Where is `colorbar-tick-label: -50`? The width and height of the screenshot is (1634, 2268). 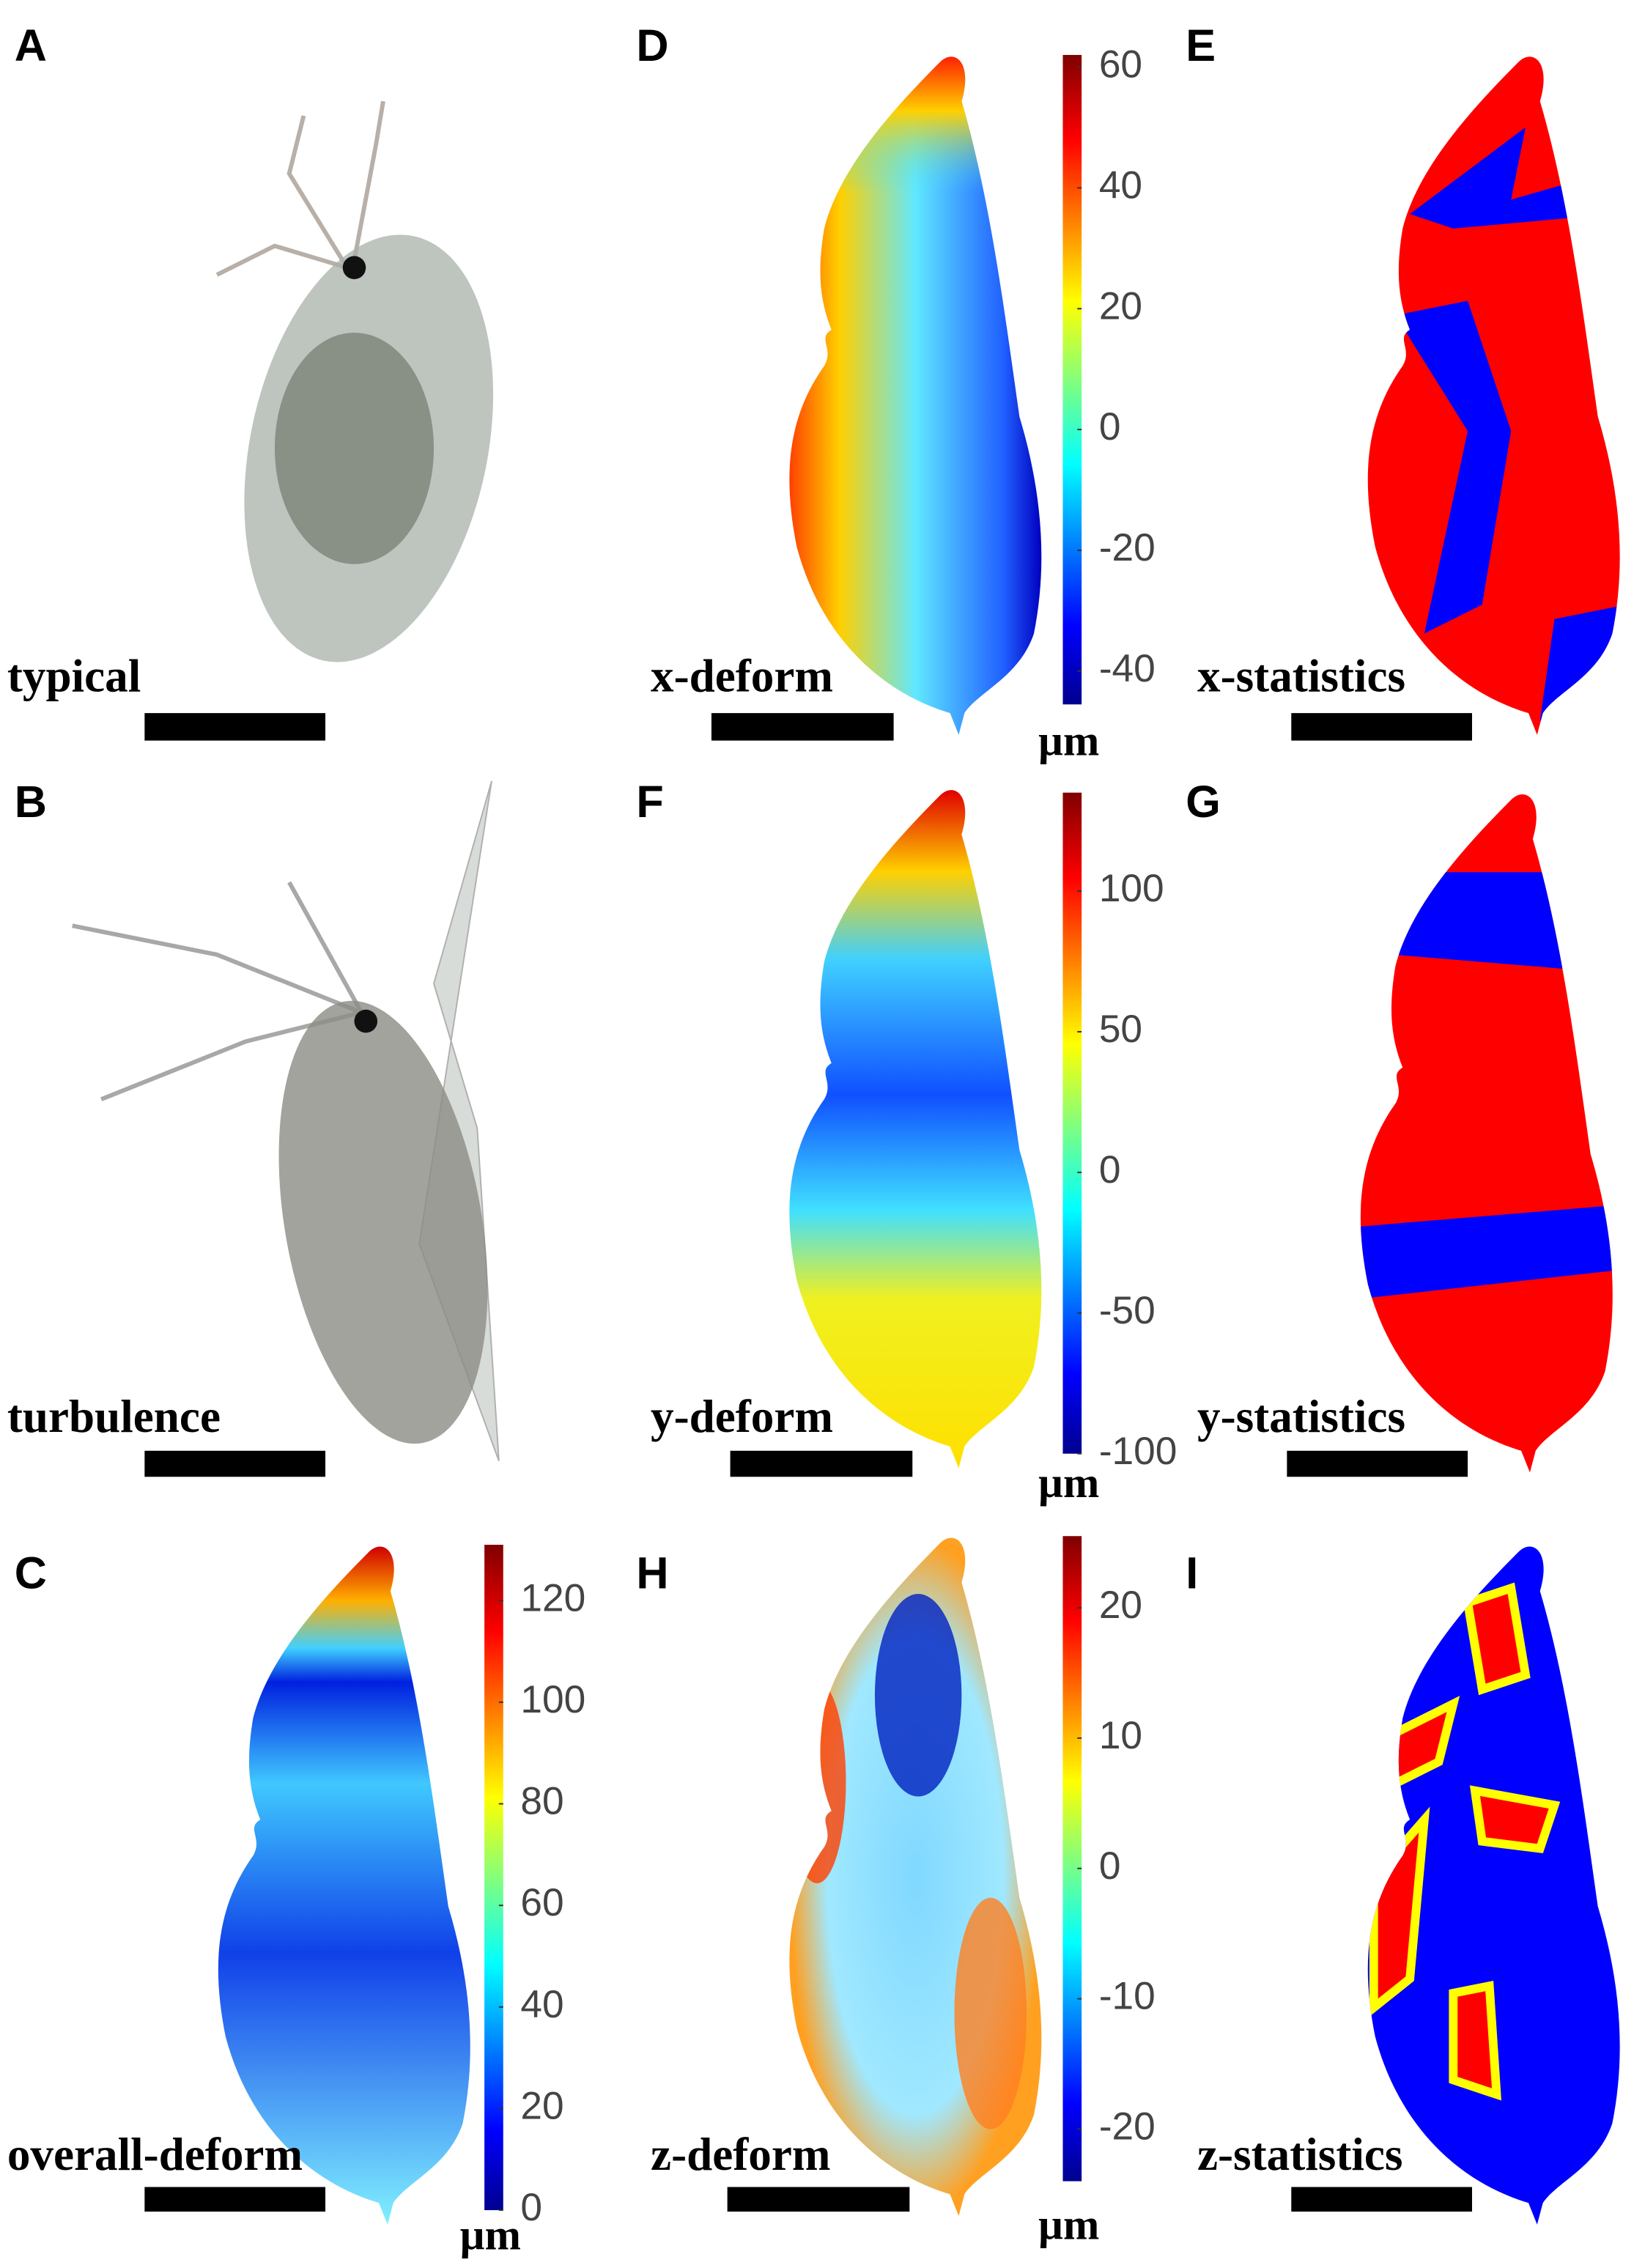 colorbar-tick-label: -50 is located at coordinates (1127, 1310).